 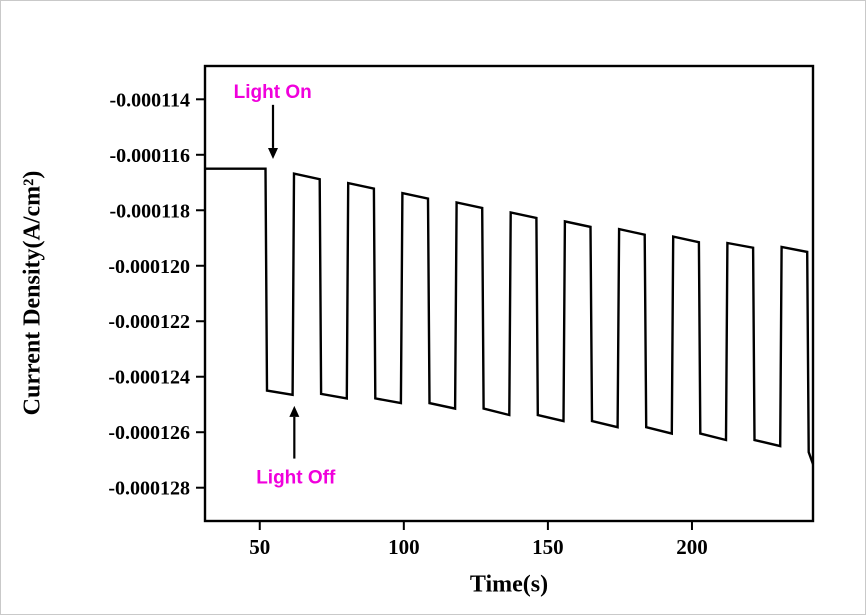 What do you see at coordinates (294, 411) in the screenshot?
I see `light-off-arrow-head` at bounding box center [294, 411].